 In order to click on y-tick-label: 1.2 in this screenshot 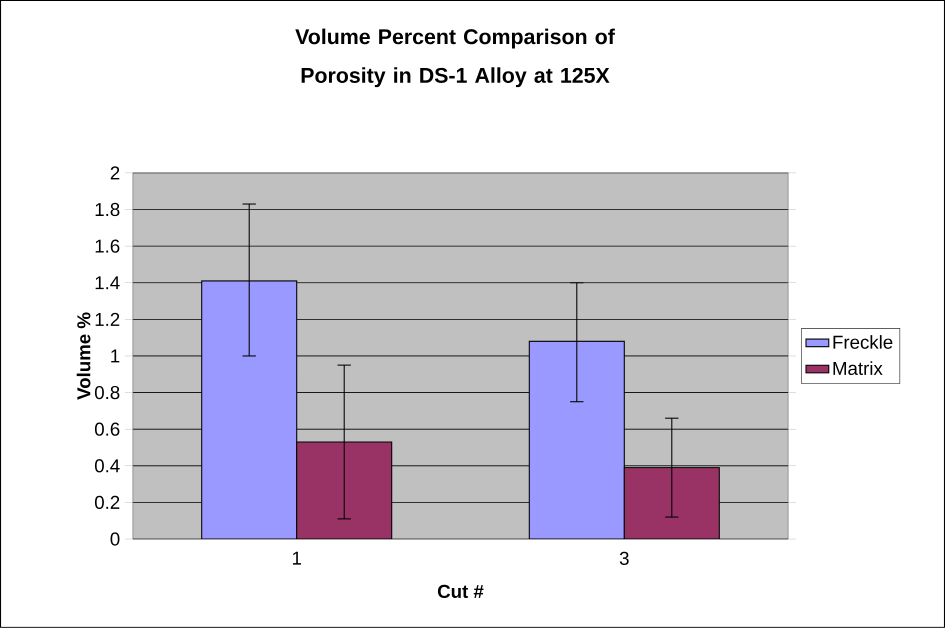, I will do `click(108, 319)`.